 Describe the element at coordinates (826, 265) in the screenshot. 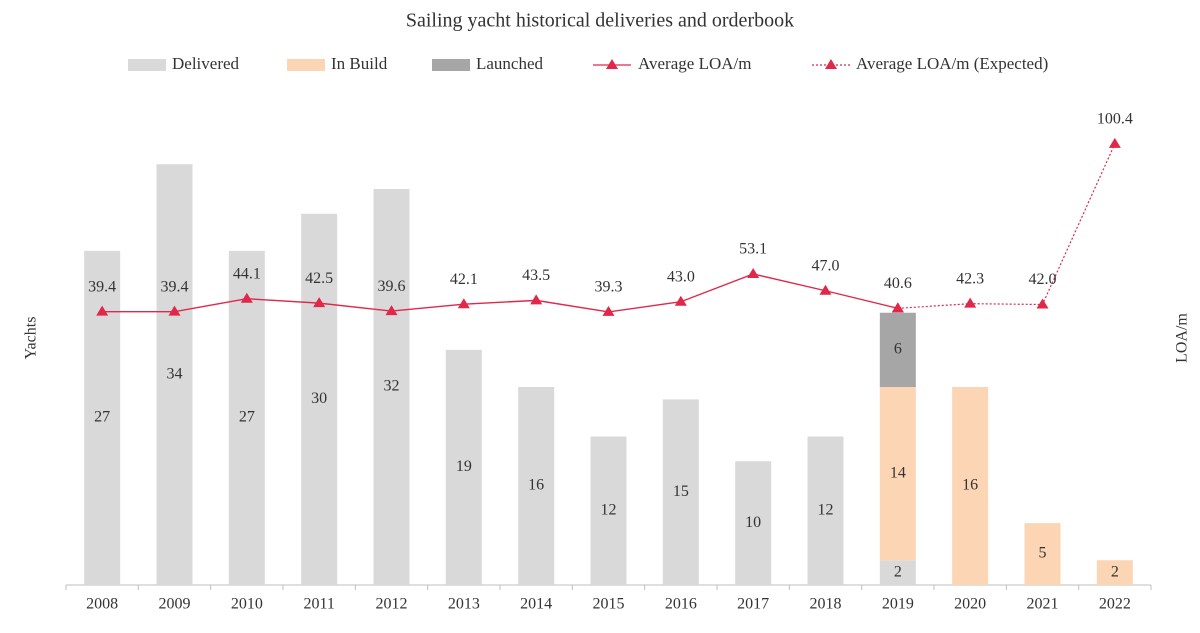

I see `line-value-label: 47.0` at that location.